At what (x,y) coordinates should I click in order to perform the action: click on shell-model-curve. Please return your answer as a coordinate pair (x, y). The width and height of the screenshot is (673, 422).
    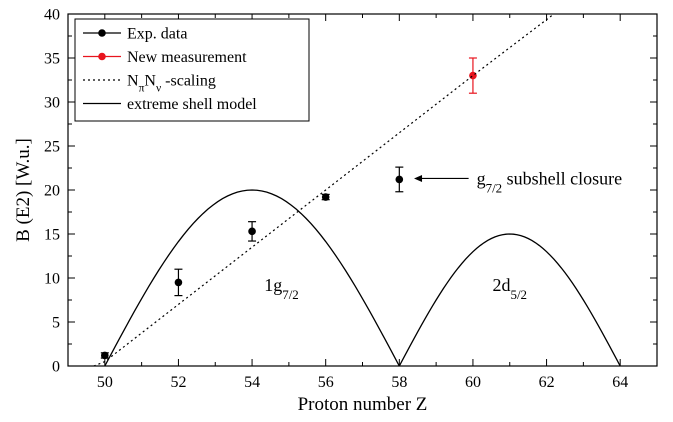
    Looking at the image, I should click on (509, 299).